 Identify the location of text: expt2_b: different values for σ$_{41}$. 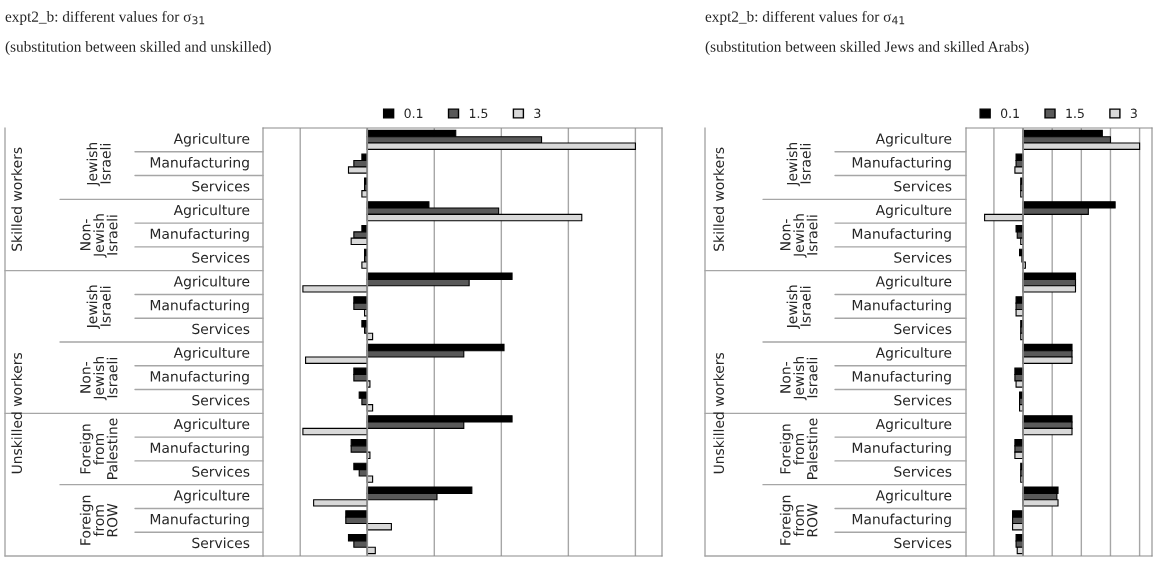
(805, 17).